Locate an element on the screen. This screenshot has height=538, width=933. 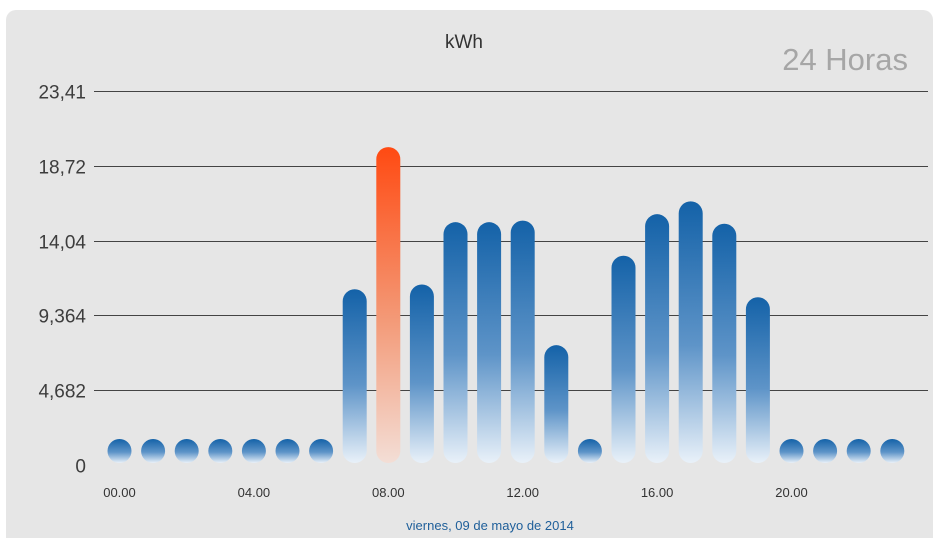
chart-title: kWh is located at coordinates (464, 42).